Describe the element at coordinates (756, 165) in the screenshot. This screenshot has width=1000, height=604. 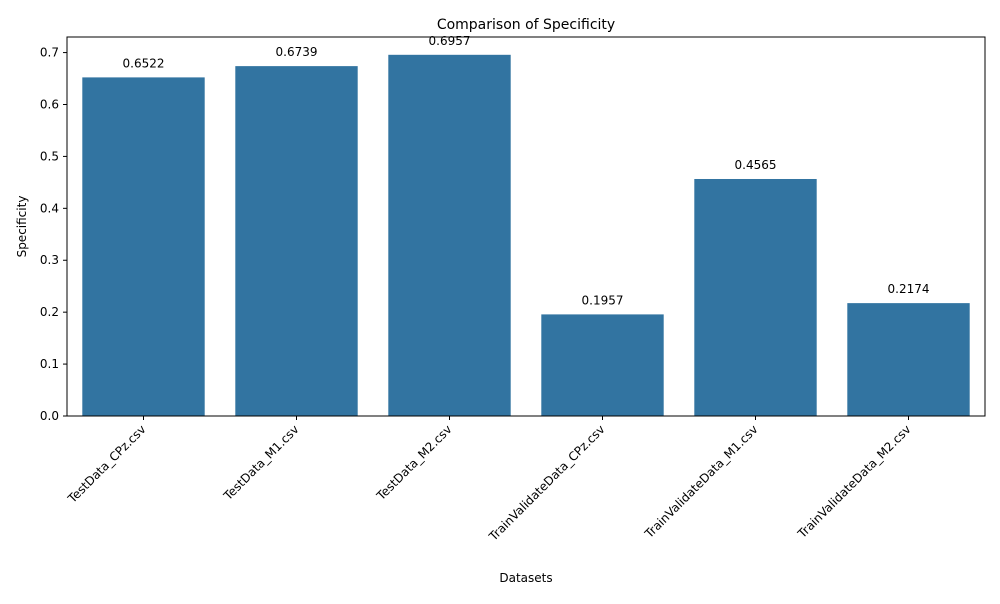
I see `data-label-5: 0.4565` at that location.